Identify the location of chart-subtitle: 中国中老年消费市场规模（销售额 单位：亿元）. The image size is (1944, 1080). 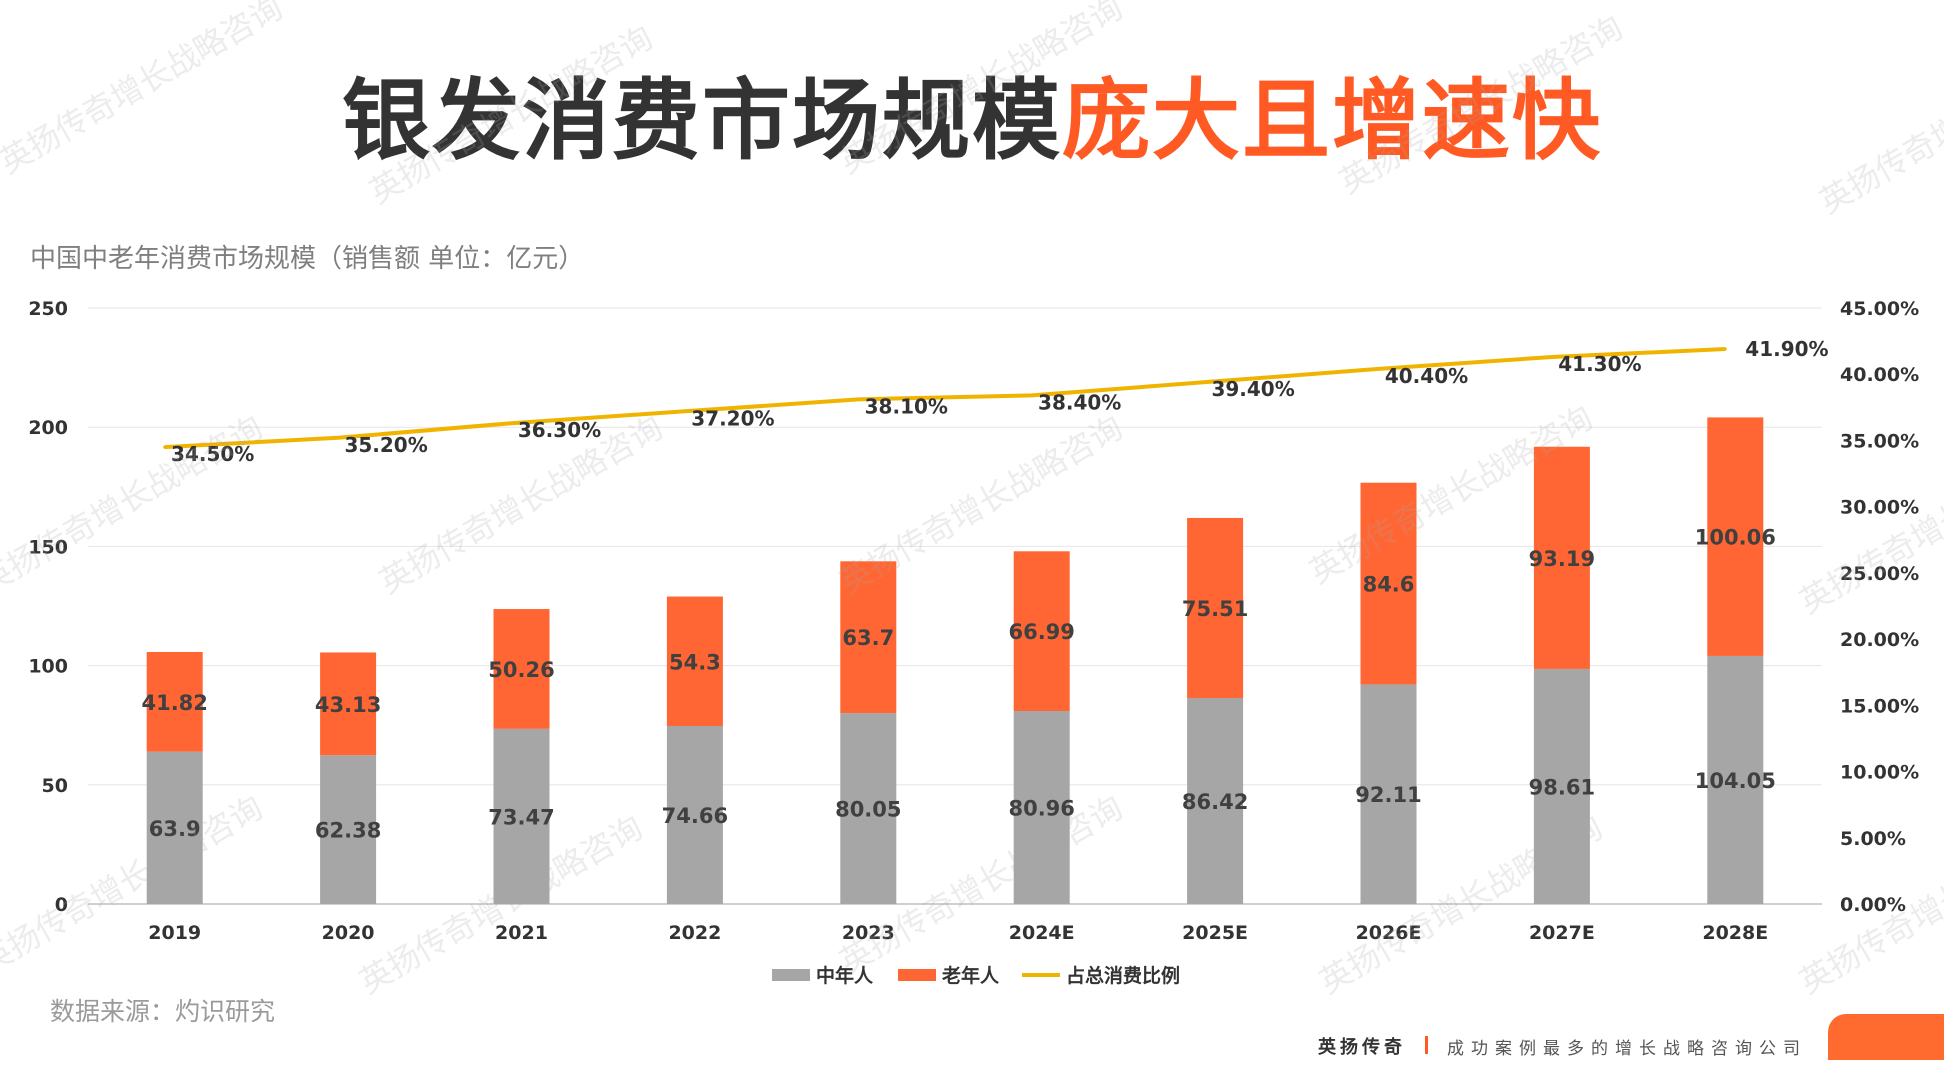
(307, 259).